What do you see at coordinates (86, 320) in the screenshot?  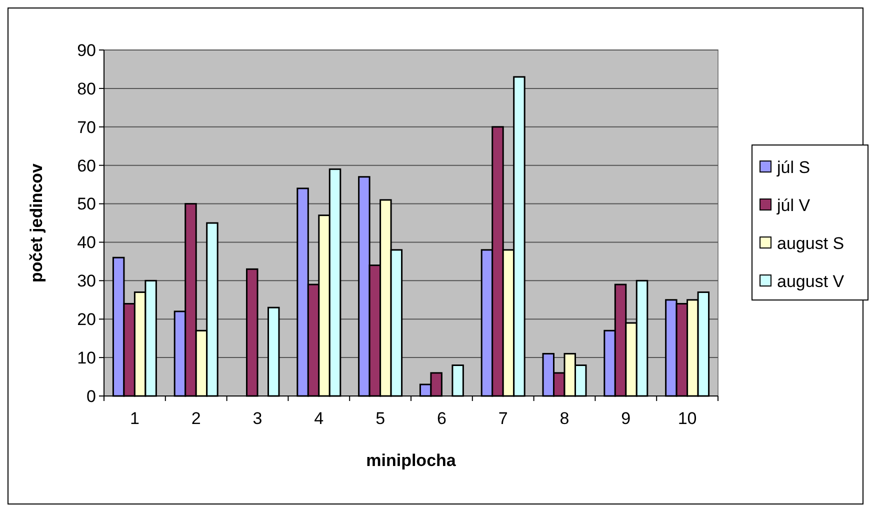 I see `y-tick-label: 20` at bounding box center [86, 320].